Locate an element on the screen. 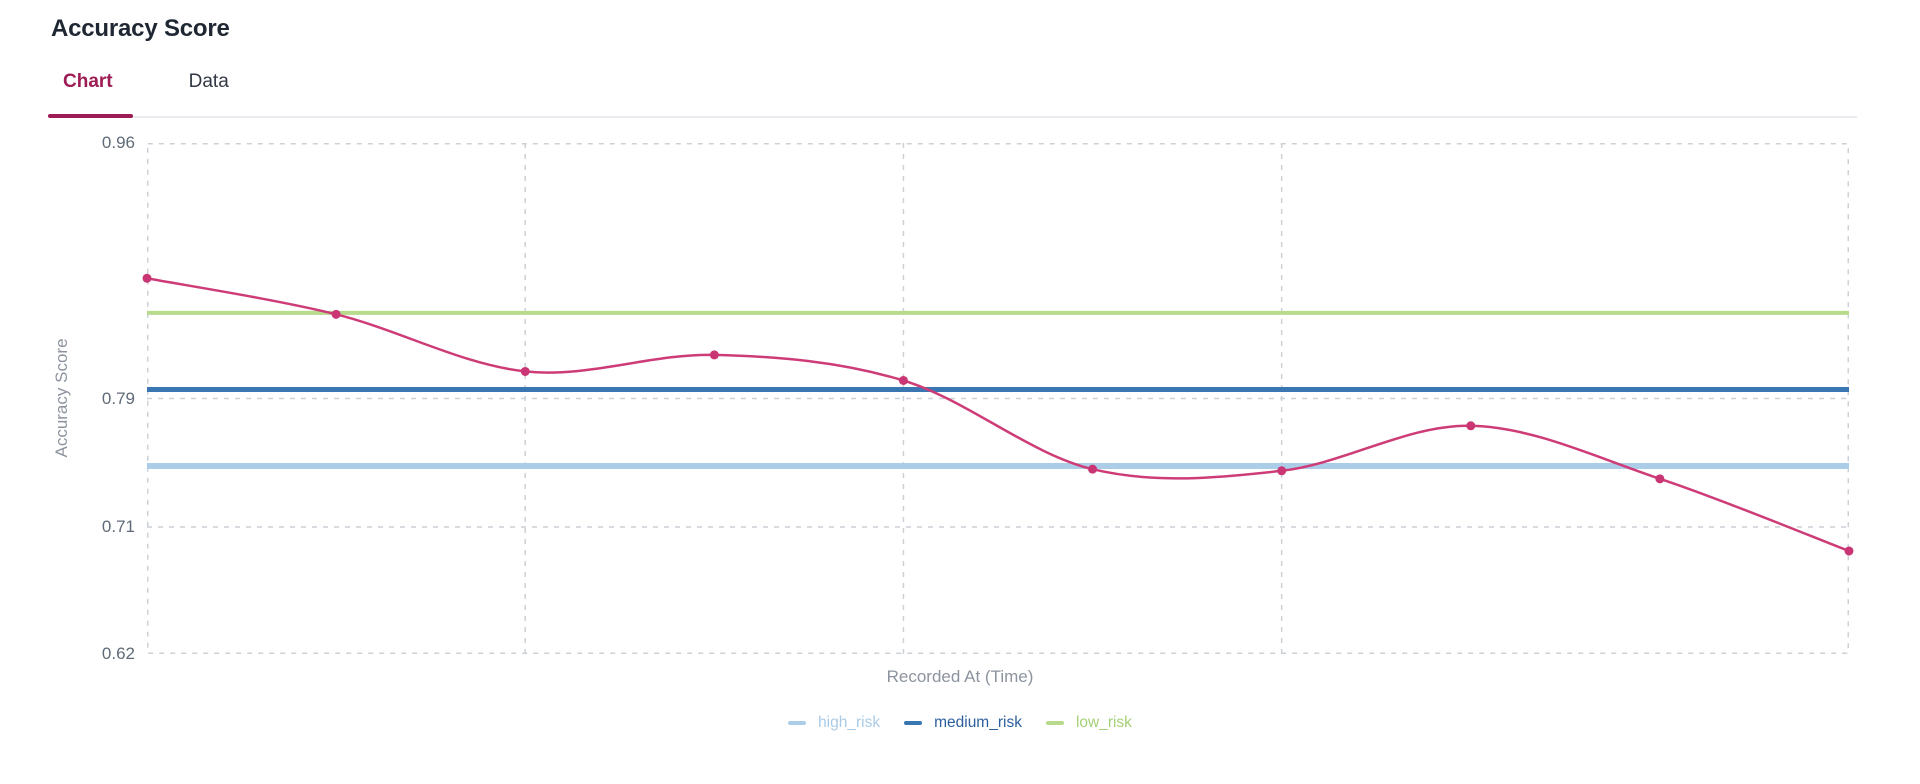 The image size is (1920, 784). tab-data: Data is located at coordinates (208, 81).